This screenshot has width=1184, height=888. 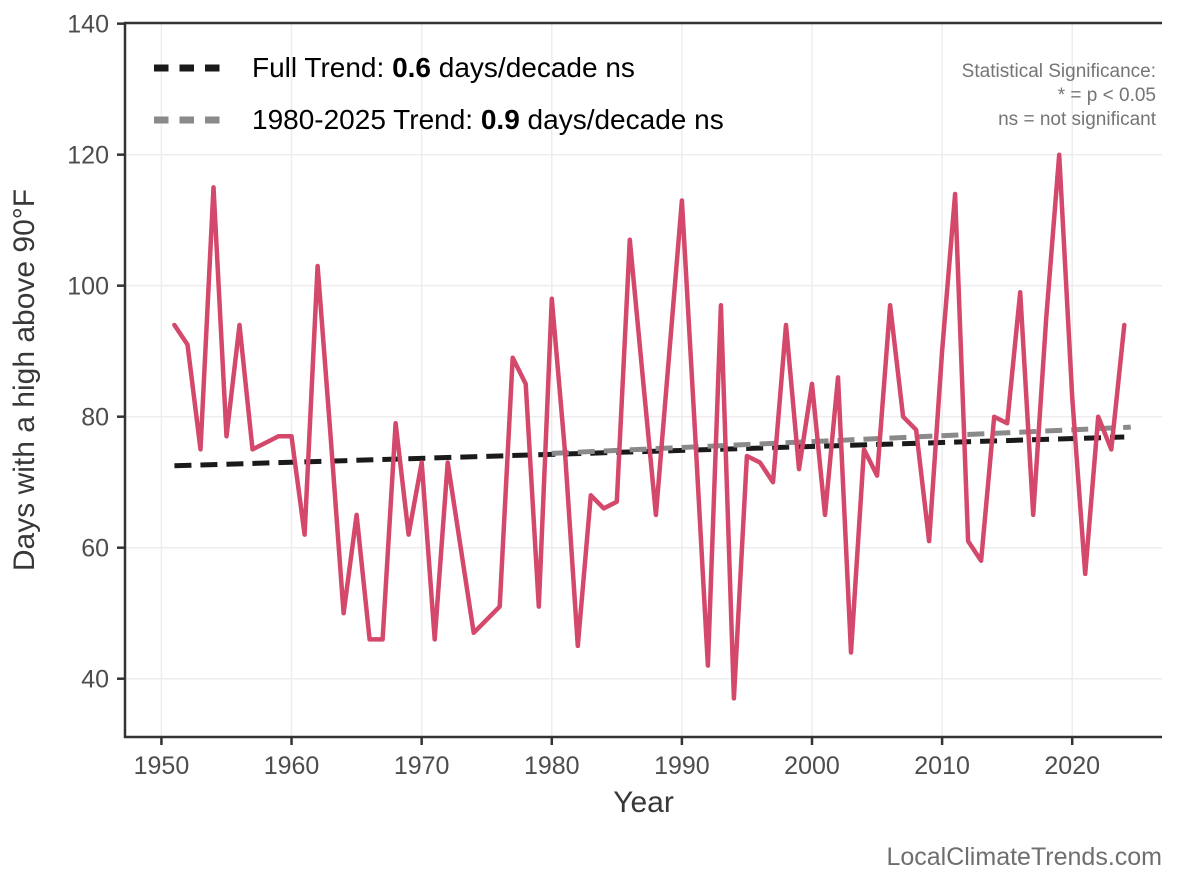 What do you see at coordinates (1077, 119) in the screenshot?
I see `significance-note-line3: ns = not significant` at bounding box center [1077, 119].